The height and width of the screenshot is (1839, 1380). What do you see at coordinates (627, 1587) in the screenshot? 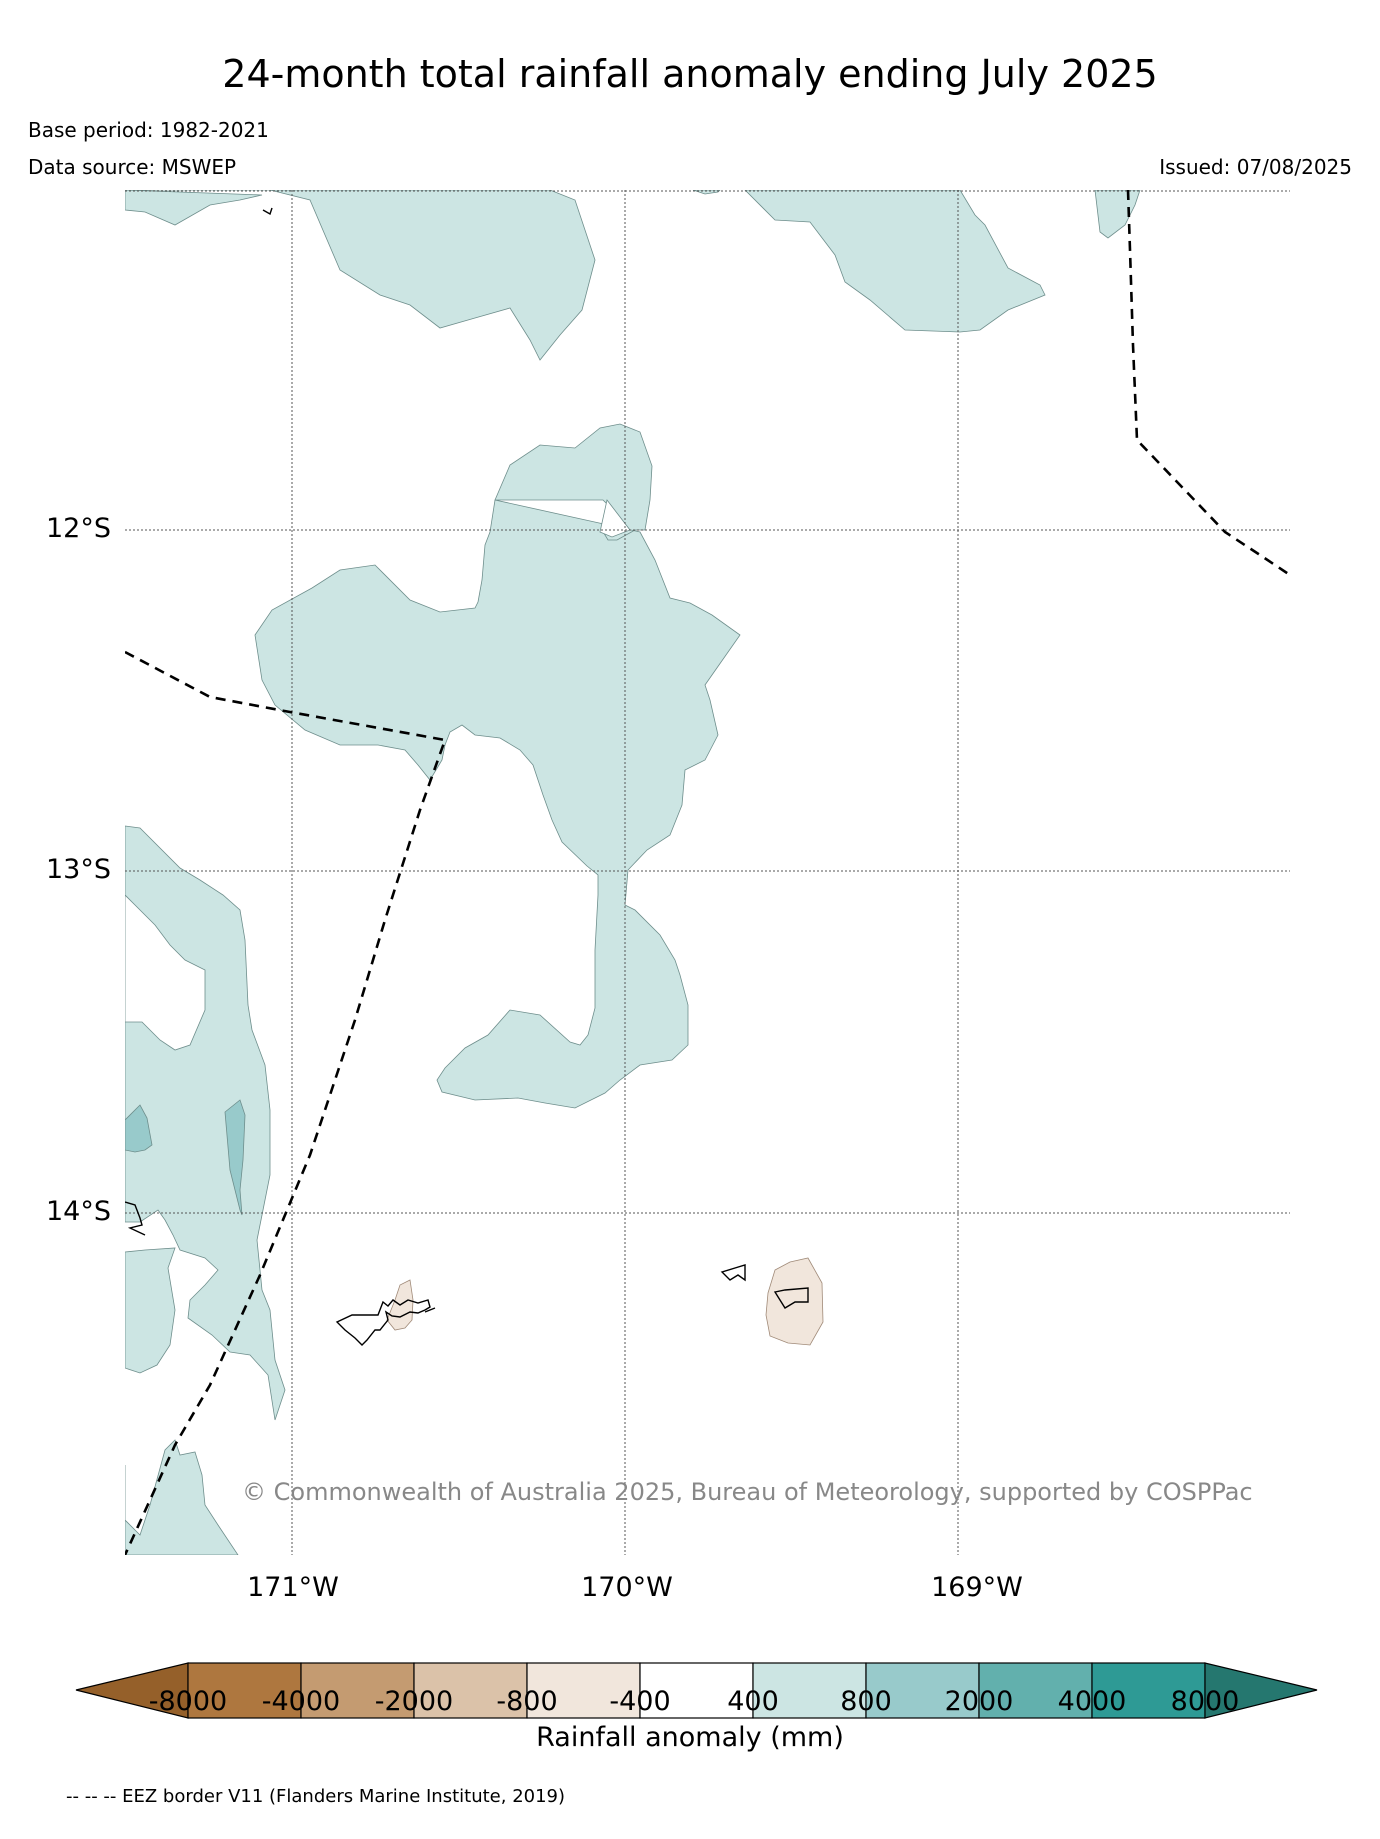
I see `lon-label-170w: 170°W` at bounding box center [627, 1587].